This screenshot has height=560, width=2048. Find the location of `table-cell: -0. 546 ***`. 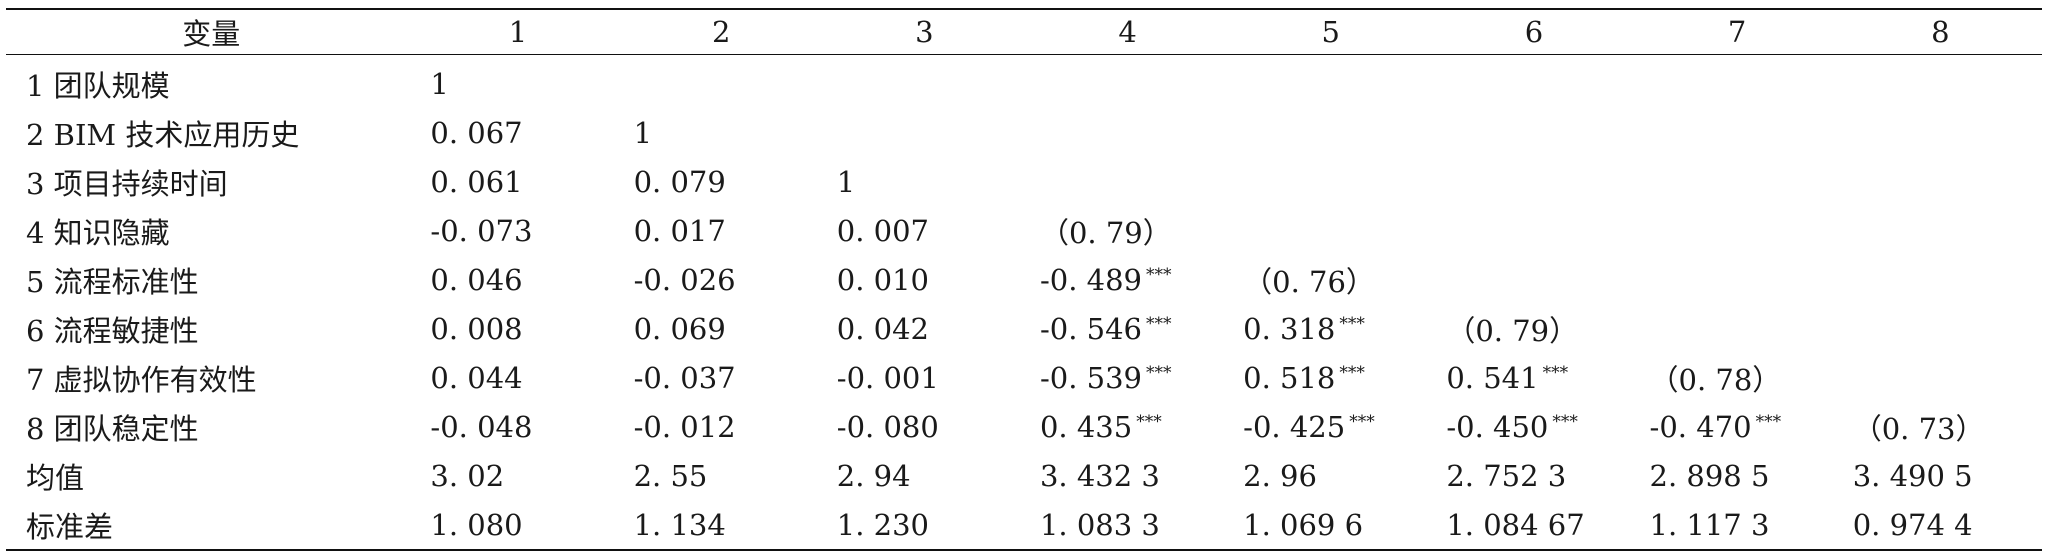

table-cell: -0. 546 *** is located at coordinates (1127, 328).